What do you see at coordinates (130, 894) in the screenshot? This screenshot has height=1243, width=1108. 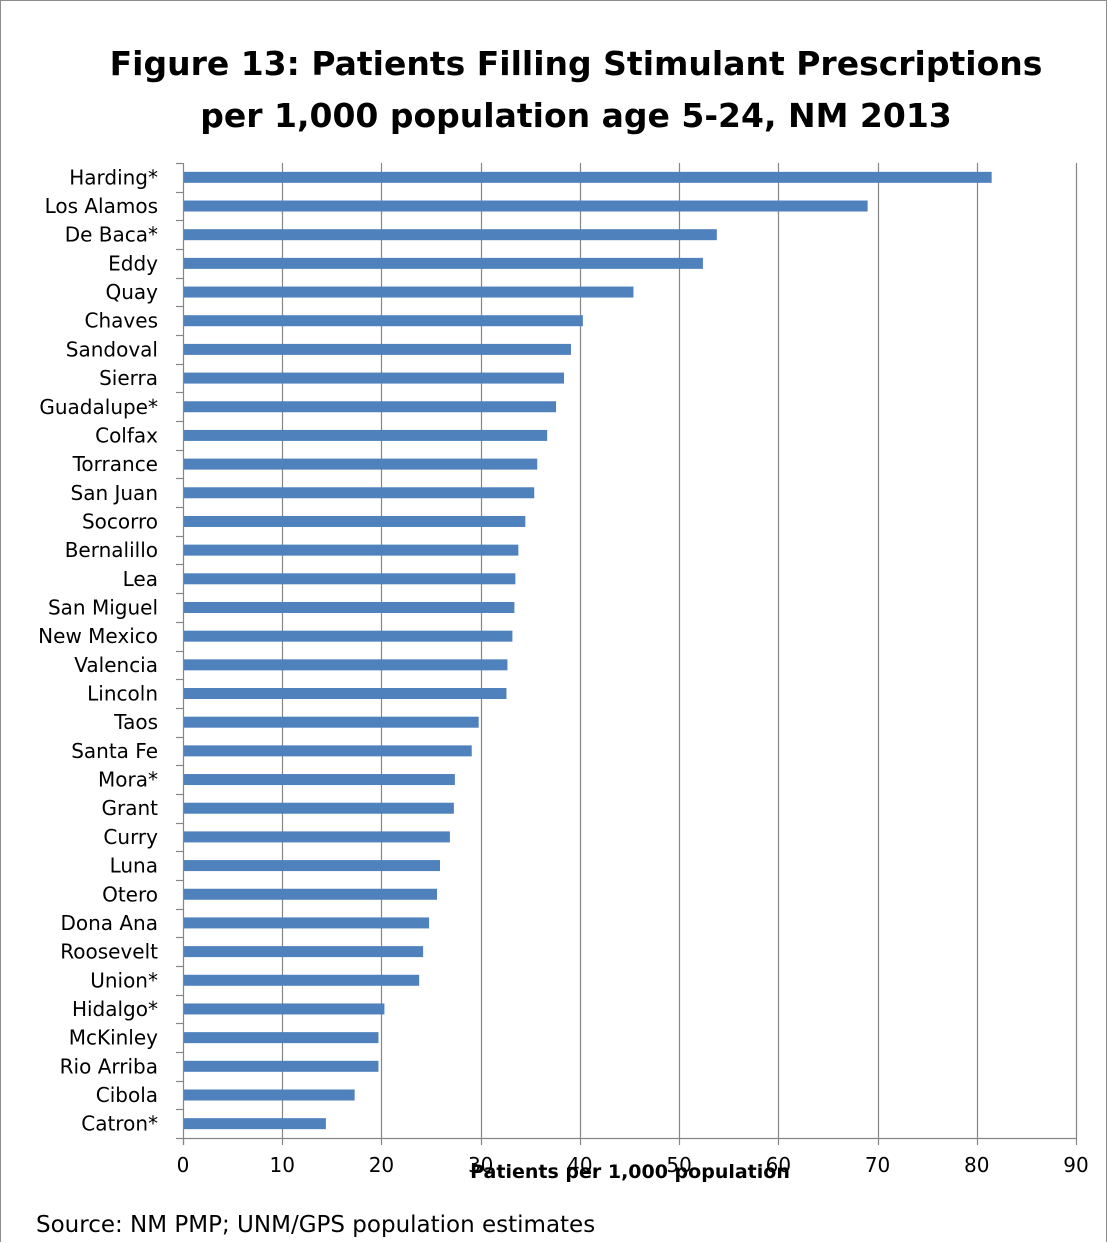 I see `category-label: Otero` at bounding box center [130, 894].